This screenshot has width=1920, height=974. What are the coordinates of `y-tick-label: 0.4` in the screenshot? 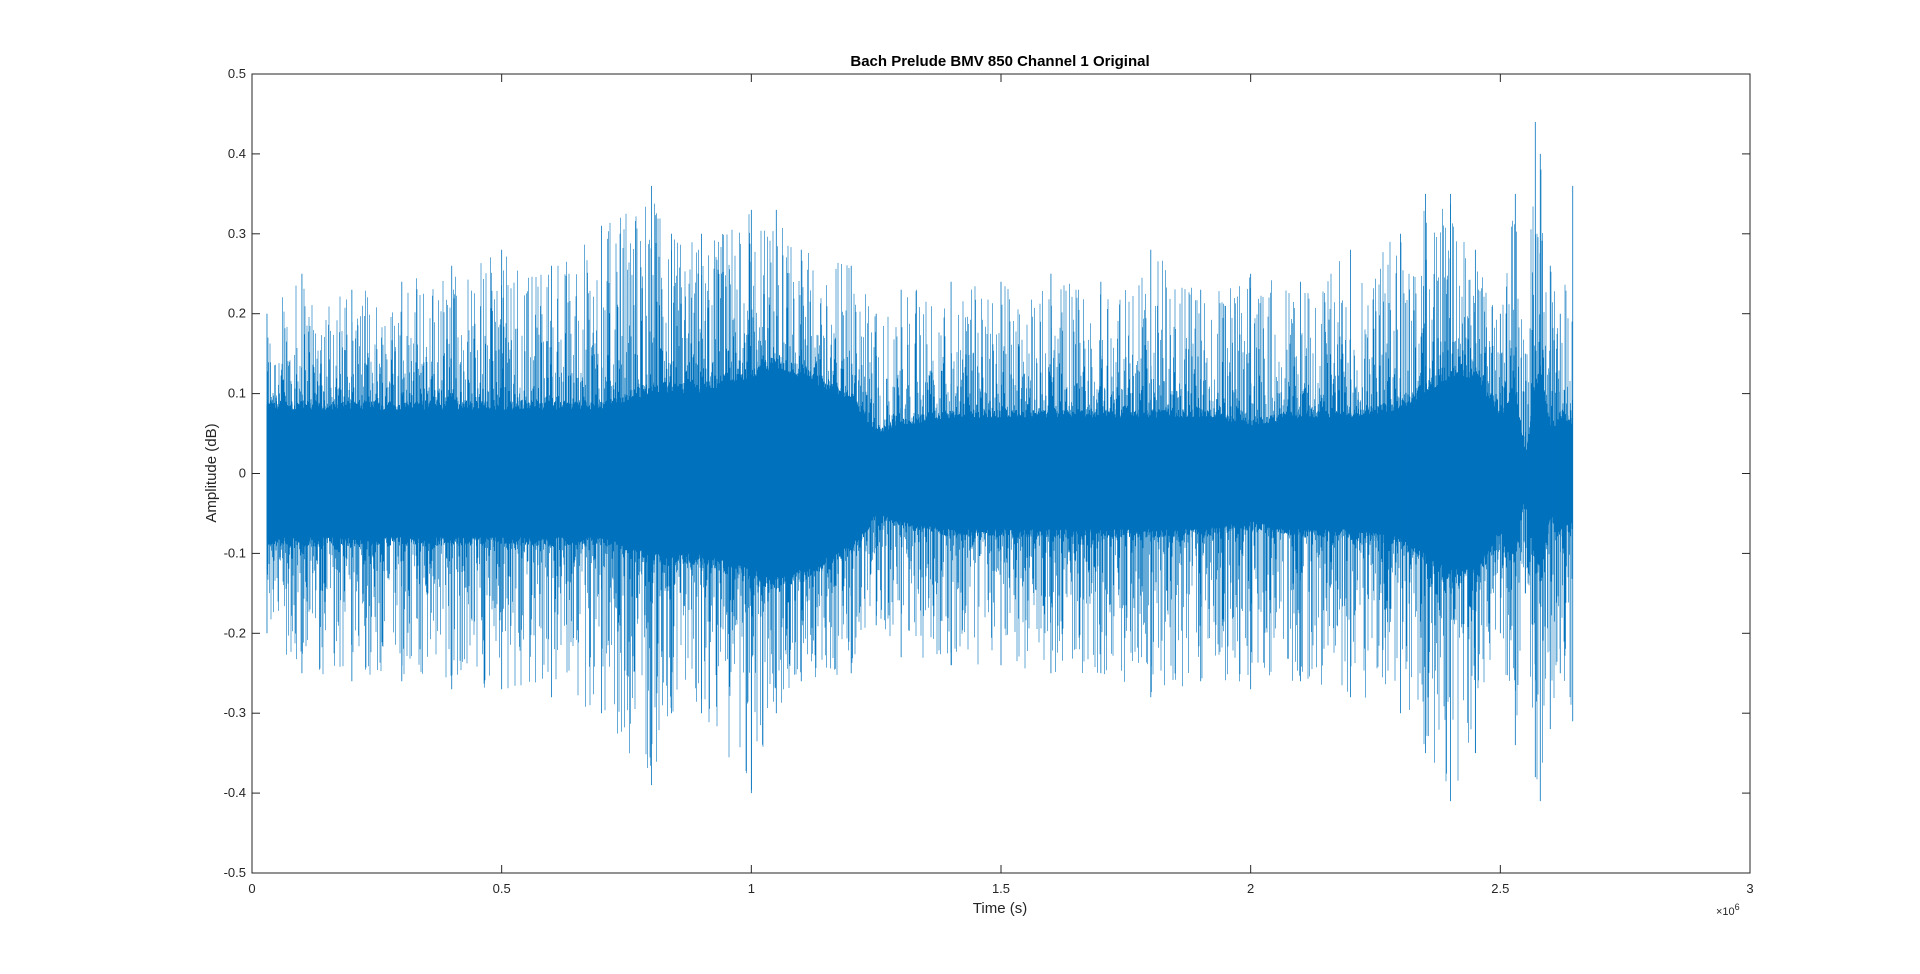 It's located at (237, 153).